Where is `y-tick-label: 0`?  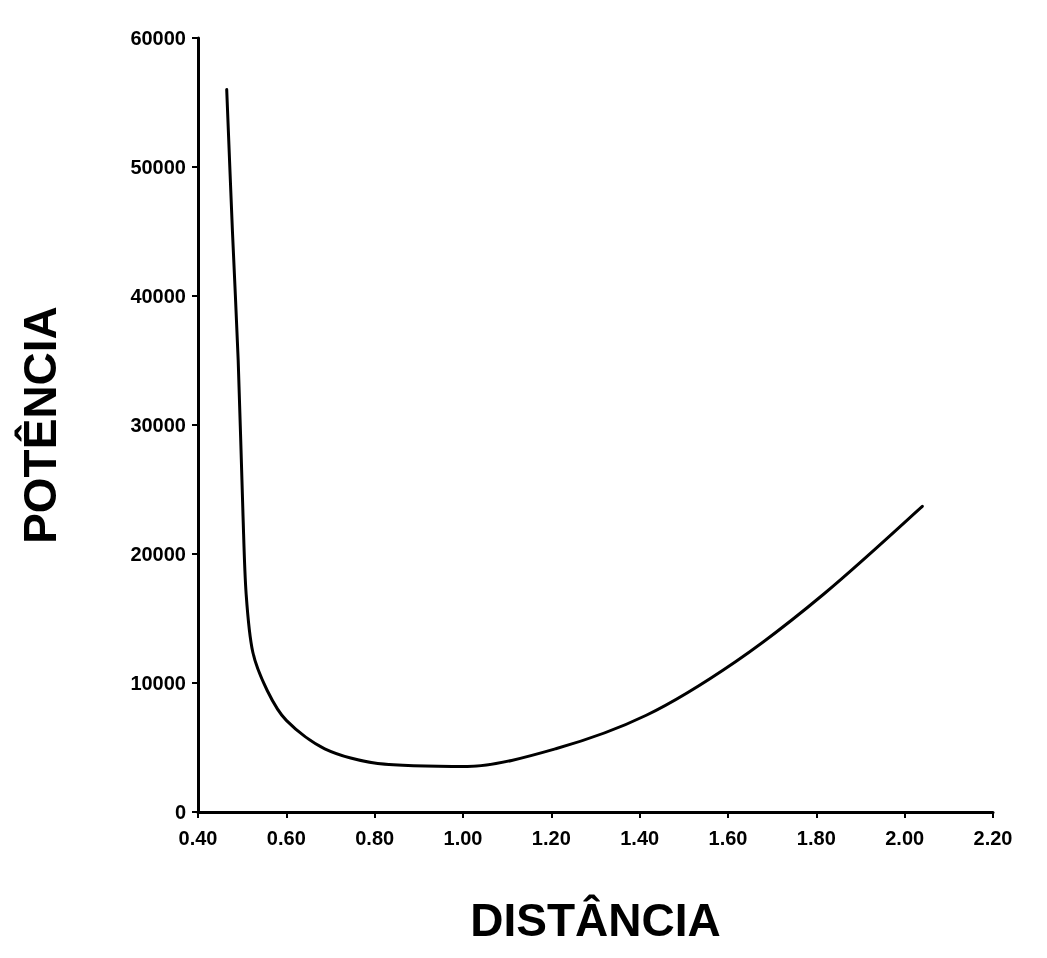
y-tick-label: 0 is located at coordinates (180, 812).